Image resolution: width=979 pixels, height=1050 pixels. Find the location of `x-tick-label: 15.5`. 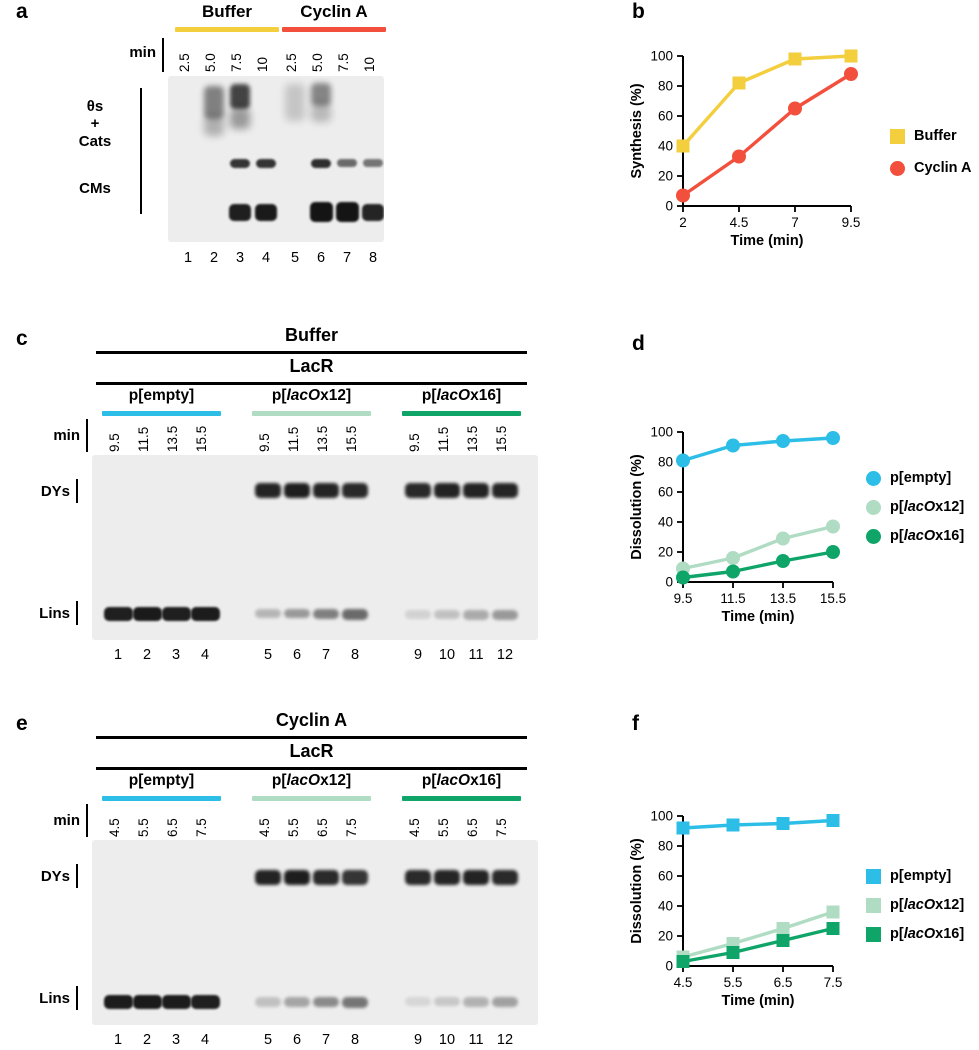

x-tick-label: 15.5 is located at coordinates (833, 598).